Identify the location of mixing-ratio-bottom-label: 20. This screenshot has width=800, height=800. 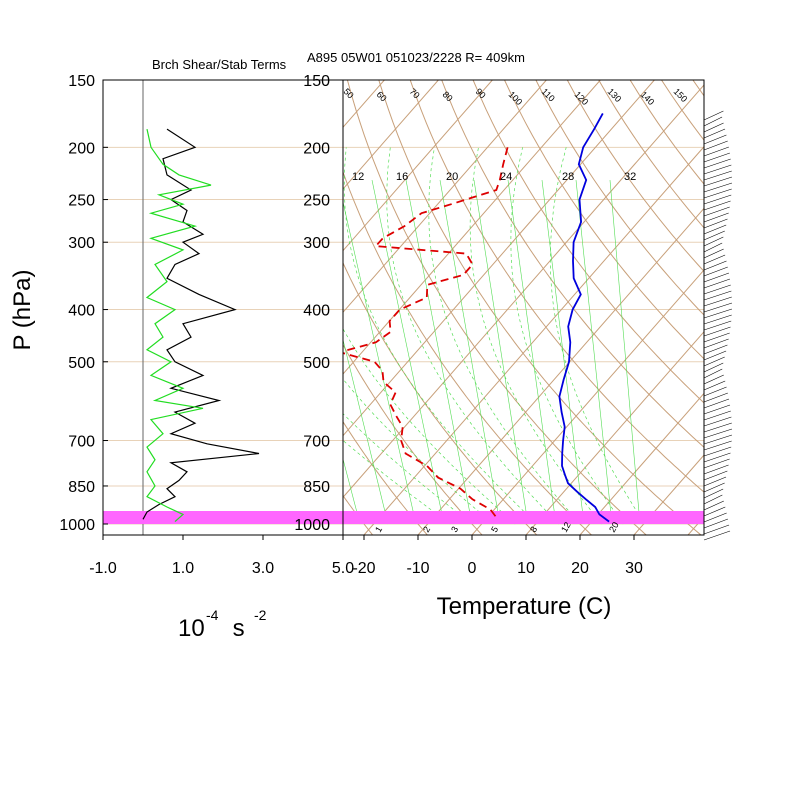
(614, 527).